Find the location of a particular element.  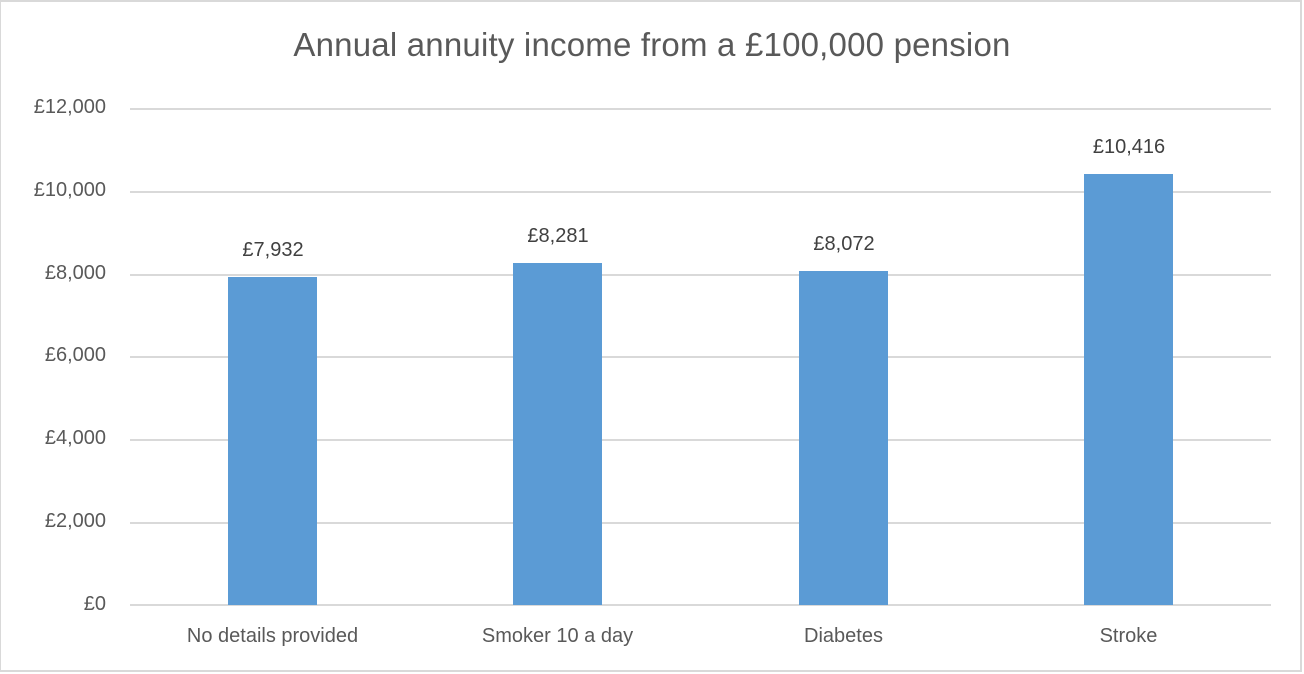

bar-smoker-10-a-day is located at coordinates (557, 434).